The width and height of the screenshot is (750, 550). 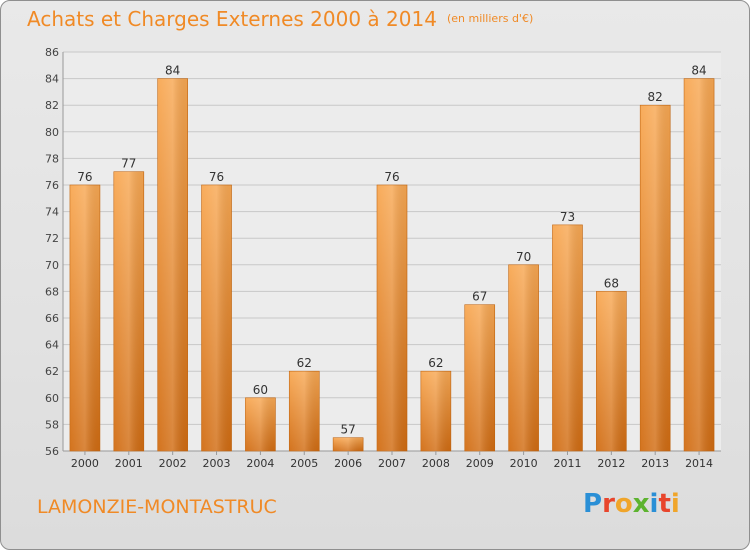 What do you see at coordinates (52, 185) in the screenshot?
I see `y-tick-label: 76` at bounding box center [52, 185].